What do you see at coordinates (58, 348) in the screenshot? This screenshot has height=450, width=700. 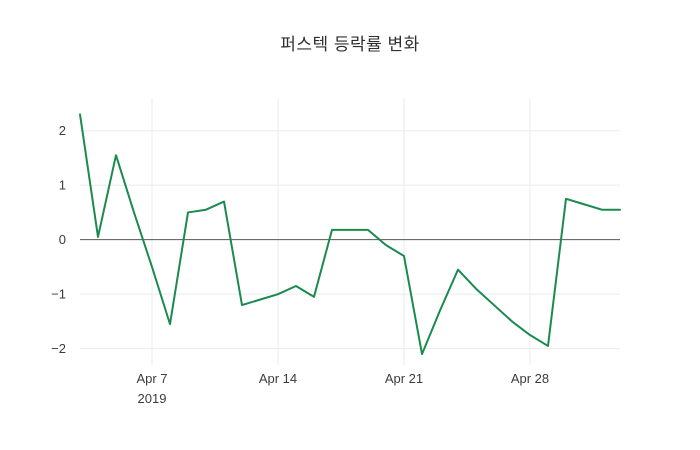 I see `y-axis-tick-label: −2` at bounding box center [58, 348].